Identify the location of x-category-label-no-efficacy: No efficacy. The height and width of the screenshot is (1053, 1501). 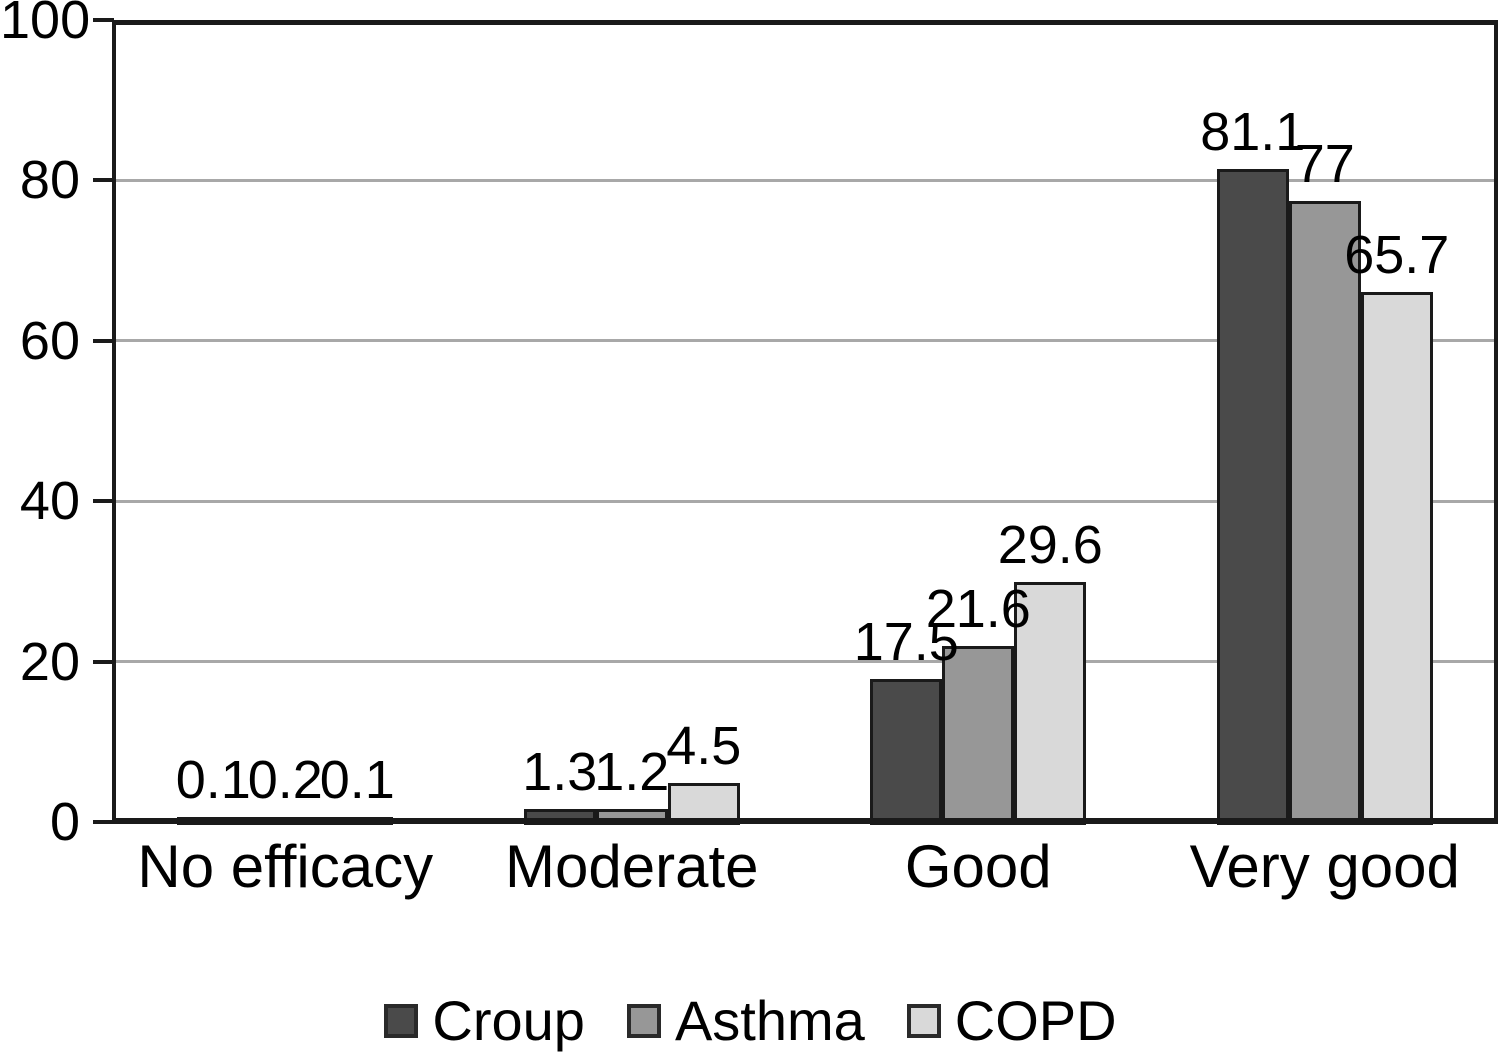
(285, 866).